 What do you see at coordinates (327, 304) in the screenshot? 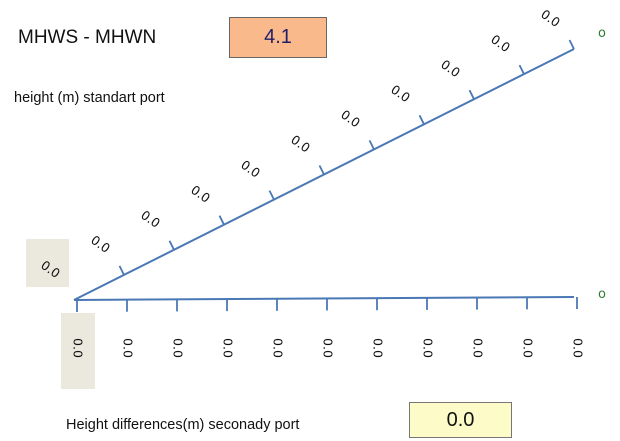
I see `lower-scale-ticks` at bounding box center [327, 304].